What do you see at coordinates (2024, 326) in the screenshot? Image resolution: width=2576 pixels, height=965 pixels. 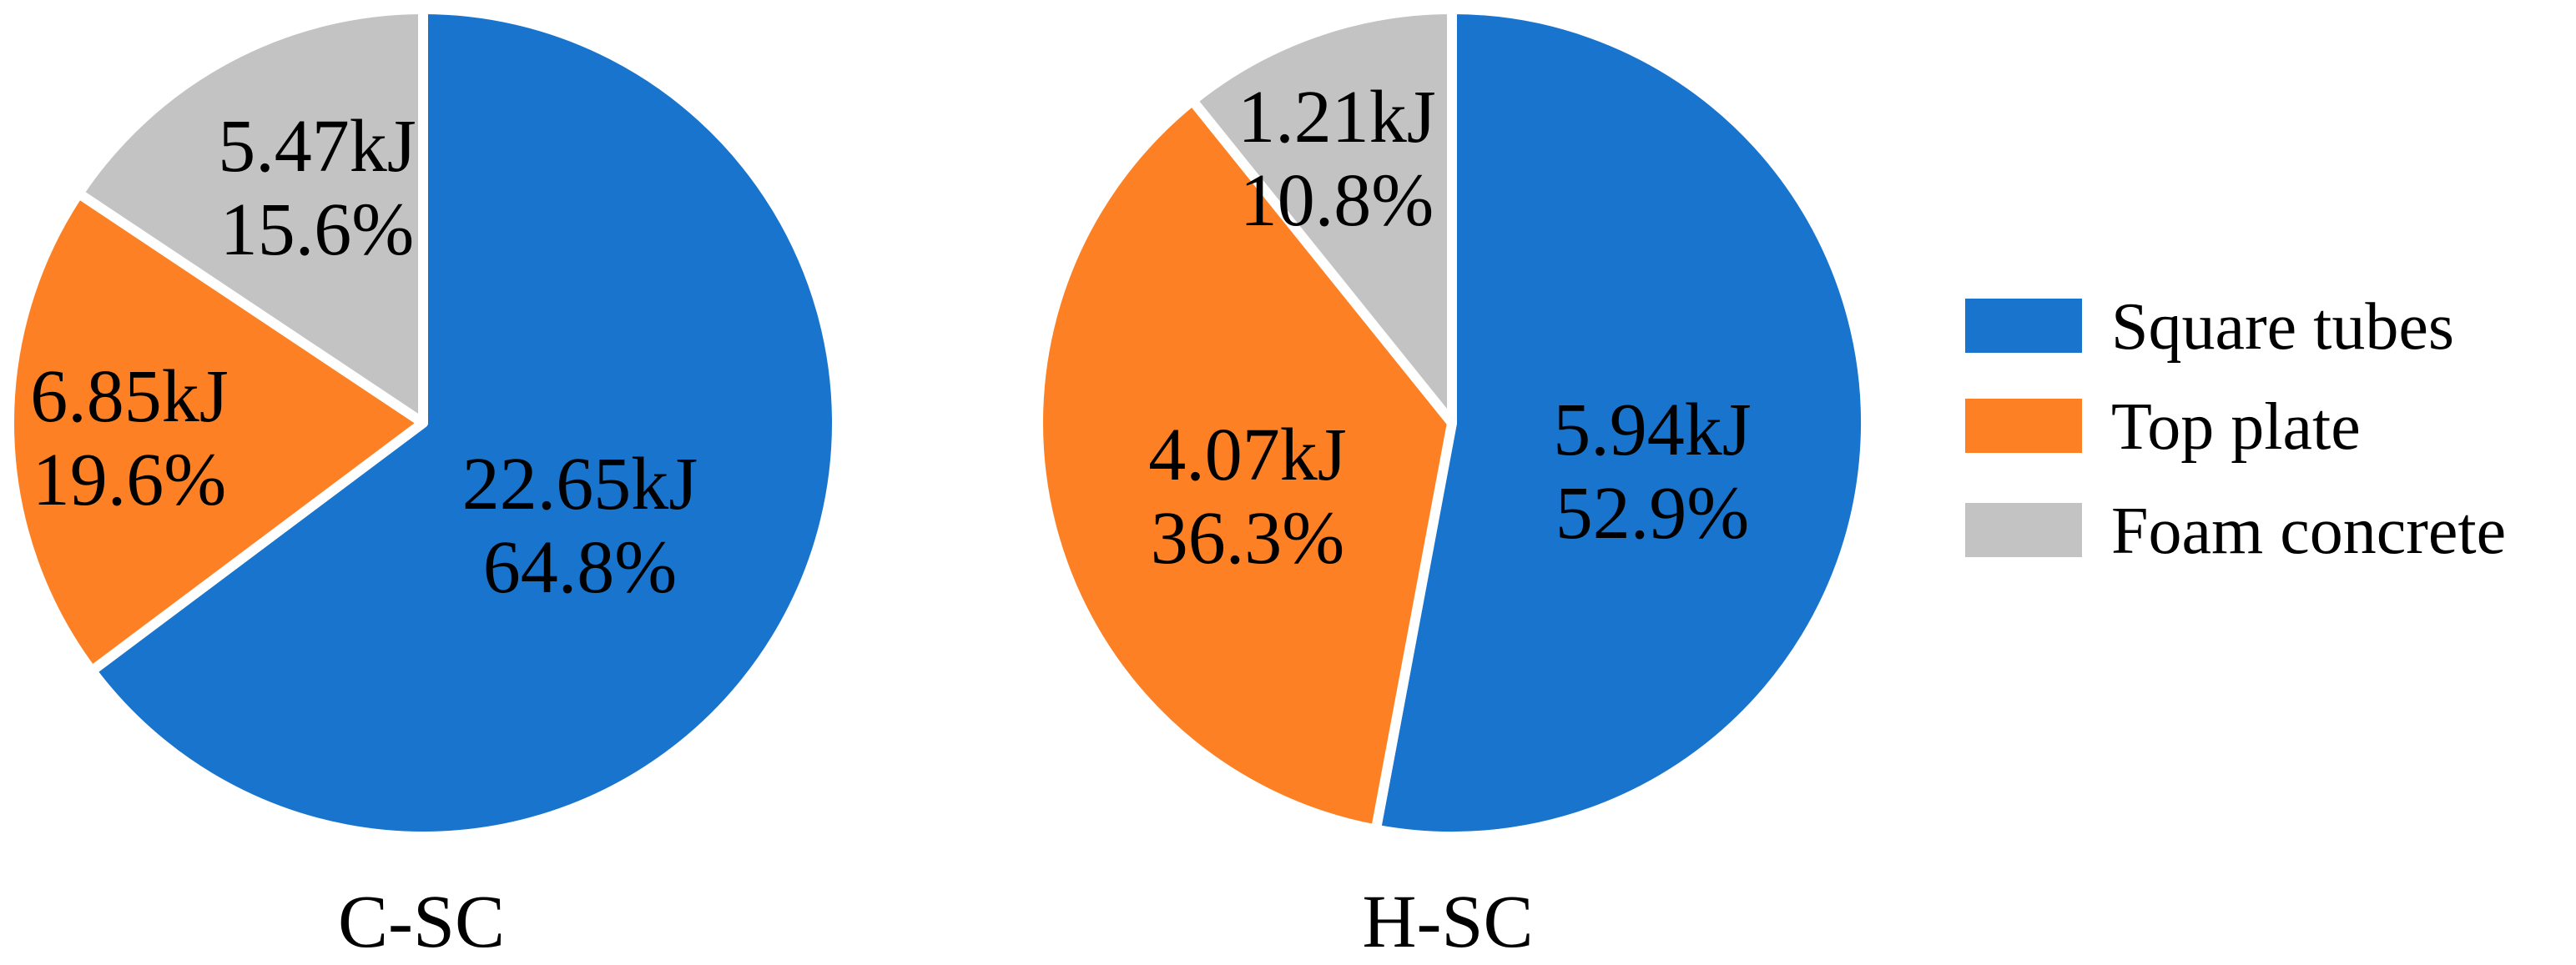 I see `legend-swatch-square-tubes` at bounding box center [2024, 326].